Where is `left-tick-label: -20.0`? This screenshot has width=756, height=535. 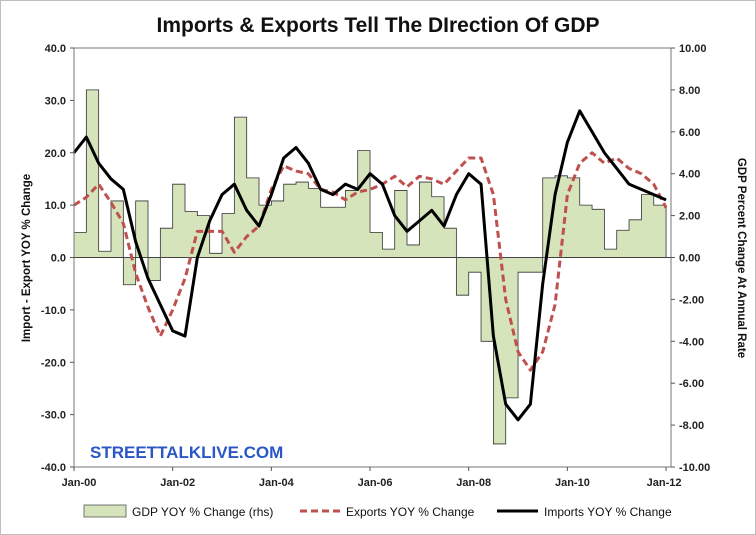 left-tick-label: -20.0 is located at coordinates (53, 363).